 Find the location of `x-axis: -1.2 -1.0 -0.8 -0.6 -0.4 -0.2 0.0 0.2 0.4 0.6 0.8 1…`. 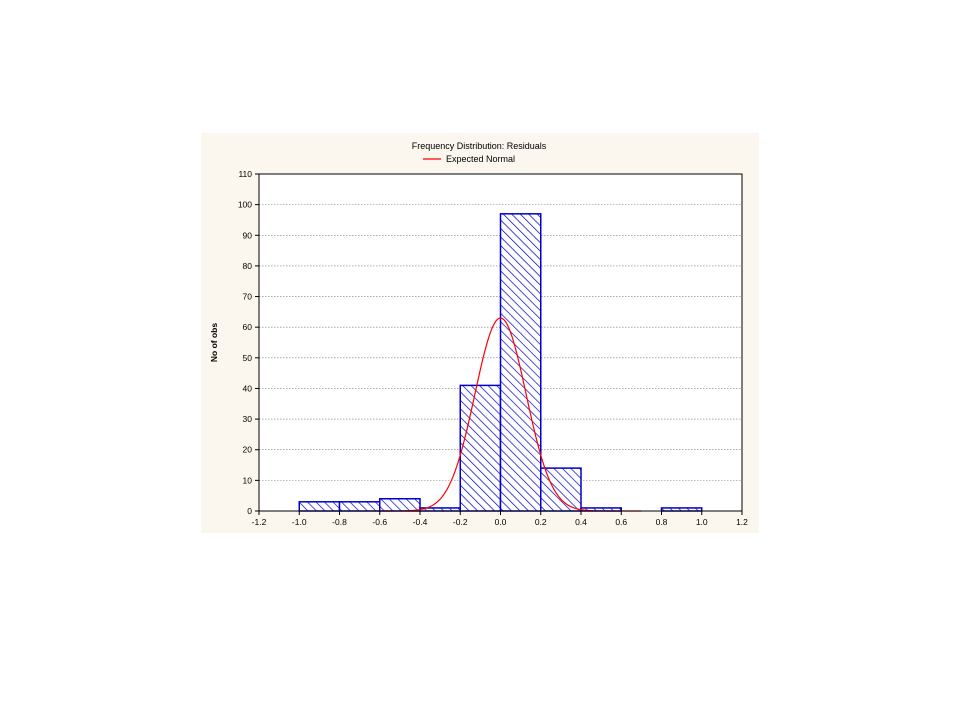

x-axis: -1.2 -1.0 -0.8 -0.6 -0.4 -0.2 0.0 0.2 0.4 0.6 0.8 1… is located at coordinates (500, 519).